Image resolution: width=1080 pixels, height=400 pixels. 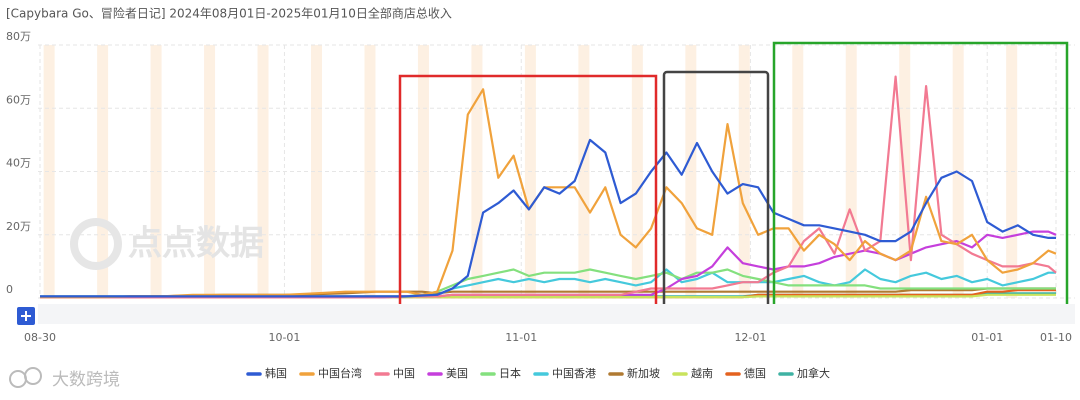 What do you see at coordinates (716, 197) in the screenshot?
I see `highlight-box` at bounding box center [716, 197].